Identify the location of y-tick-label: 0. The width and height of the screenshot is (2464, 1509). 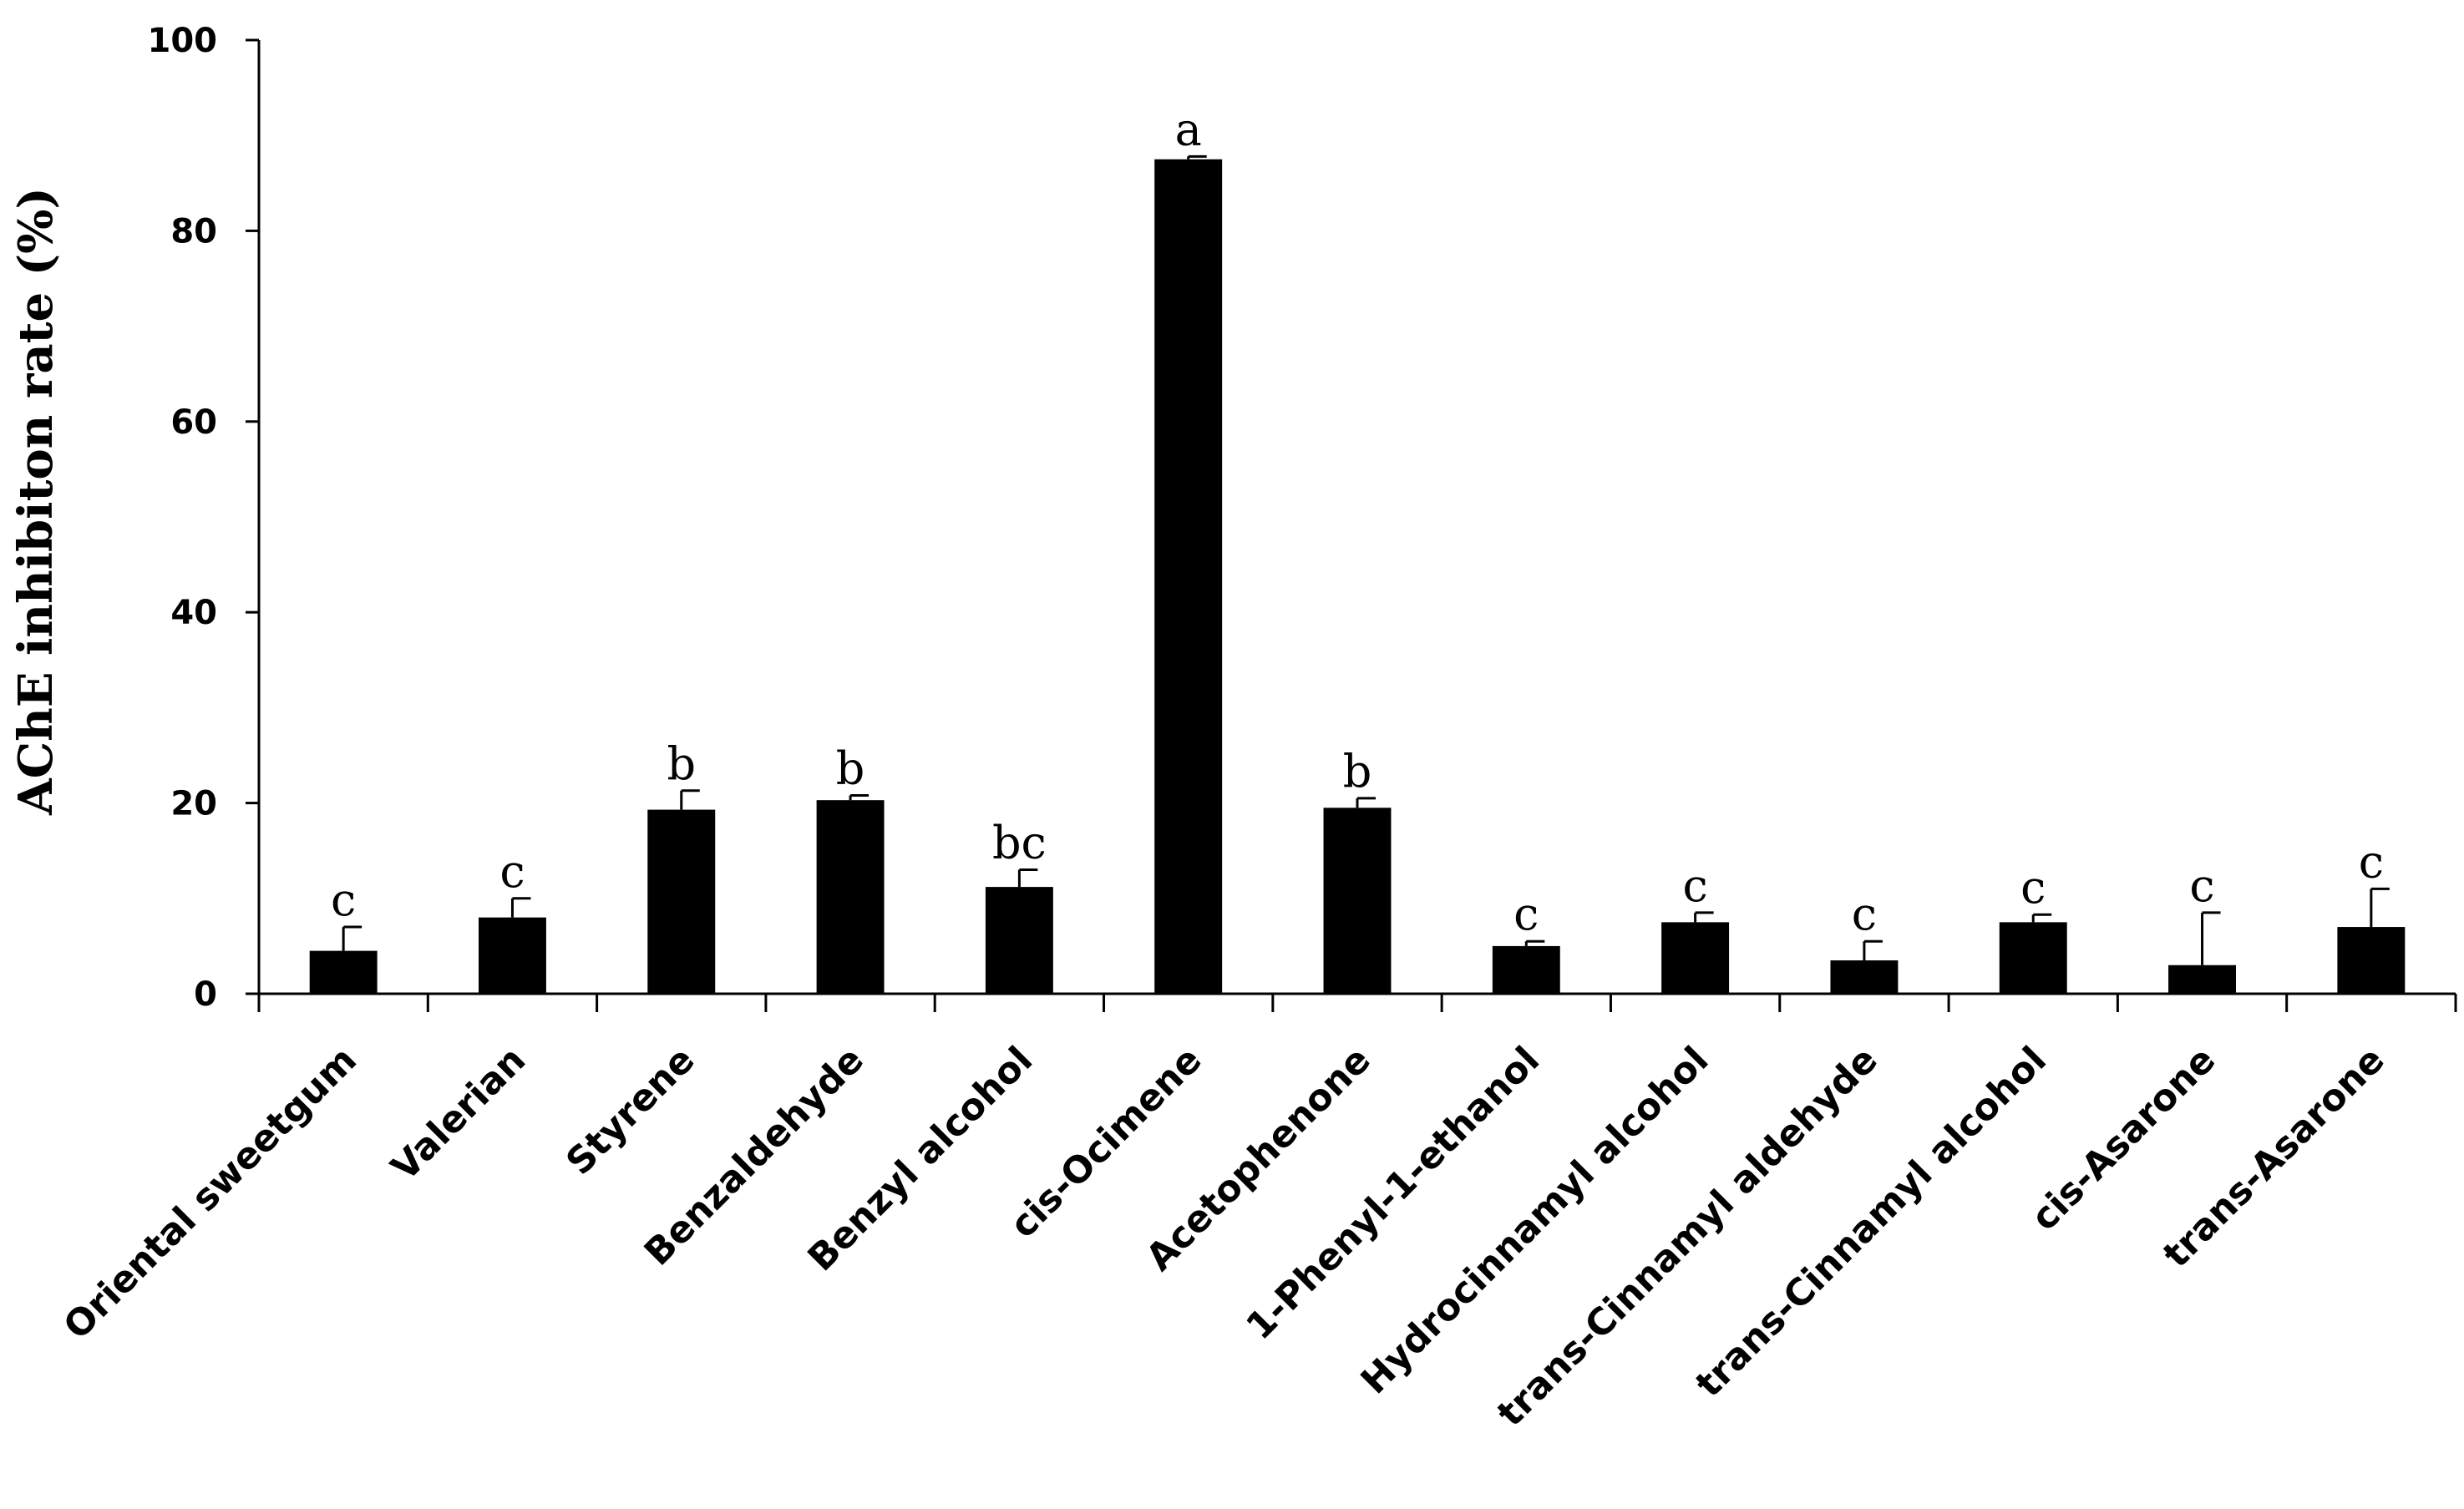
(206, 994).